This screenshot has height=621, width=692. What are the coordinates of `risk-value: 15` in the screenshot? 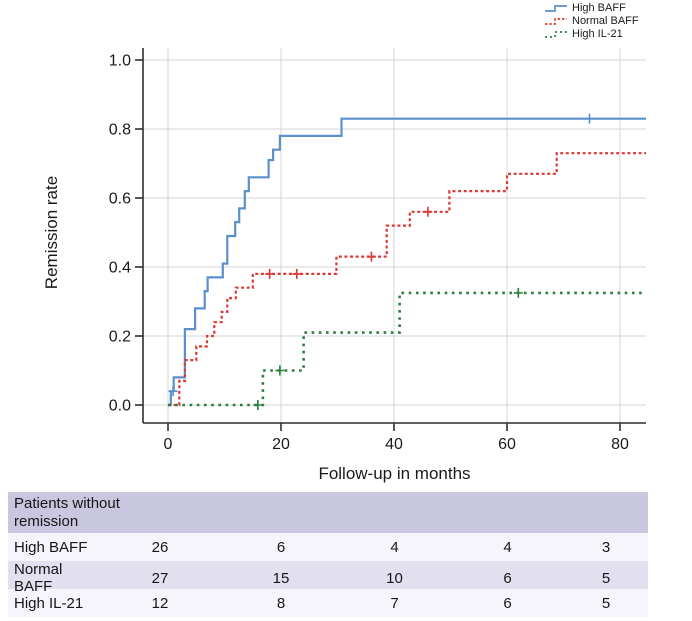 It's located at (281, 578).